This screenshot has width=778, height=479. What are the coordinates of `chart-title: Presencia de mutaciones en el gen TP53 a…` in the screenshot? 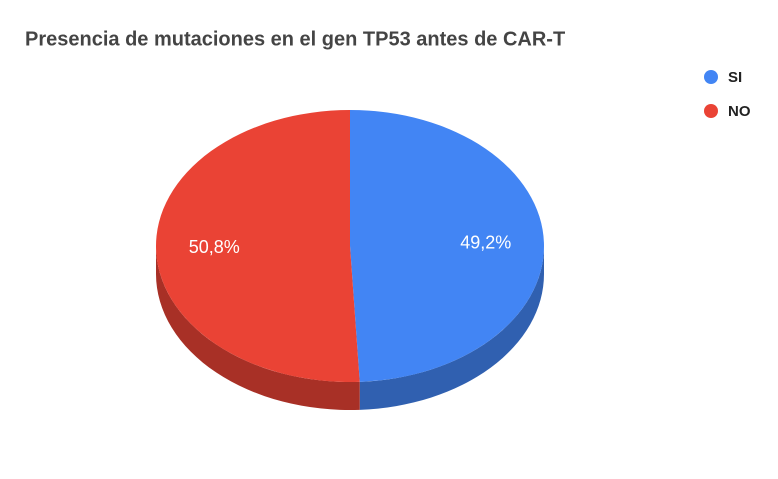 It's located at (295, 39).